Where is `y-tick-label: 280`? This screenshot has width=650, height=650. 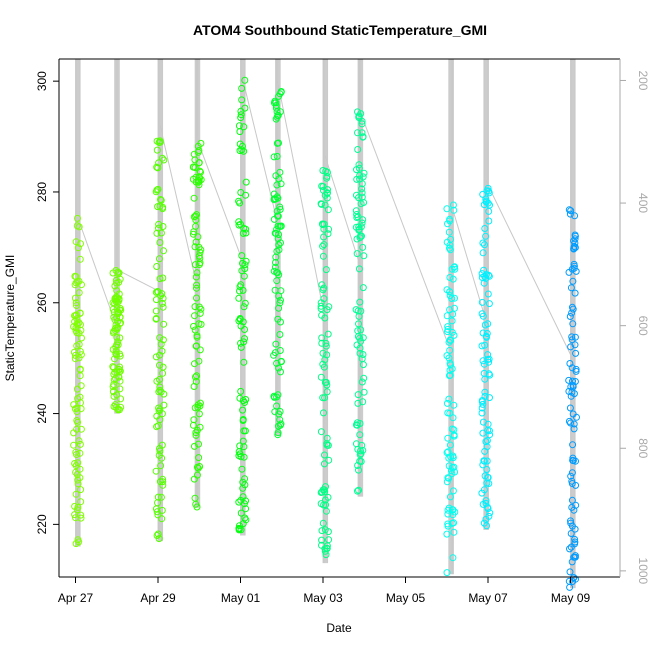
y-tick-label: 280 is located at coordinates (42, 192).